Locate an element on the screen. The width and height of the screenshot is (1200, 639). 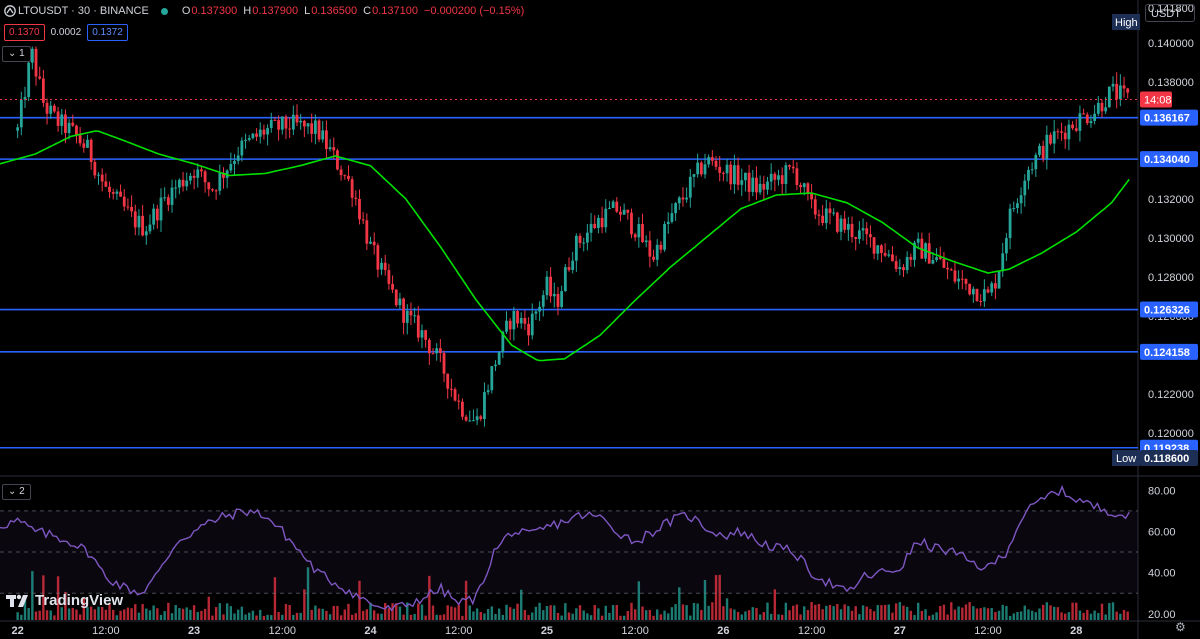
ask-button: 0.1372 is located at coordinates (107, 32).